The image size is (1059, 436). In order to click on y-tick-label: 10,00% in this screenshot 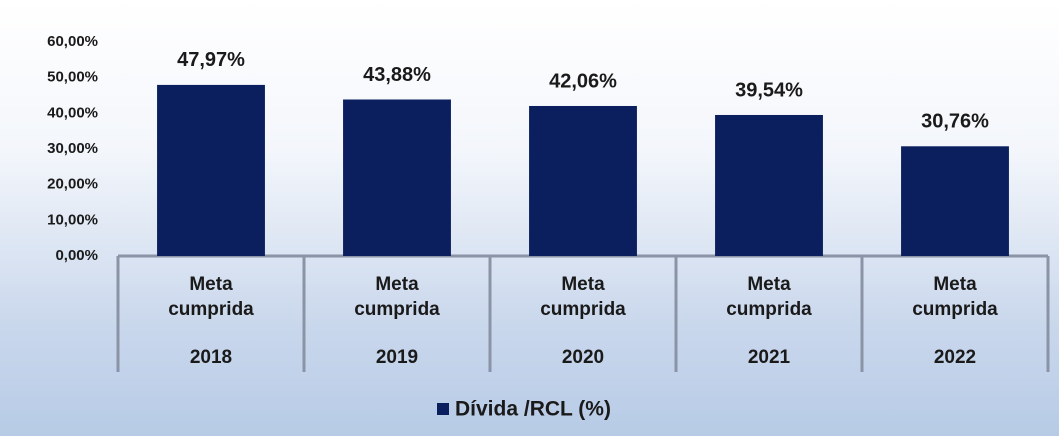, I will do `click(72, 219)`.